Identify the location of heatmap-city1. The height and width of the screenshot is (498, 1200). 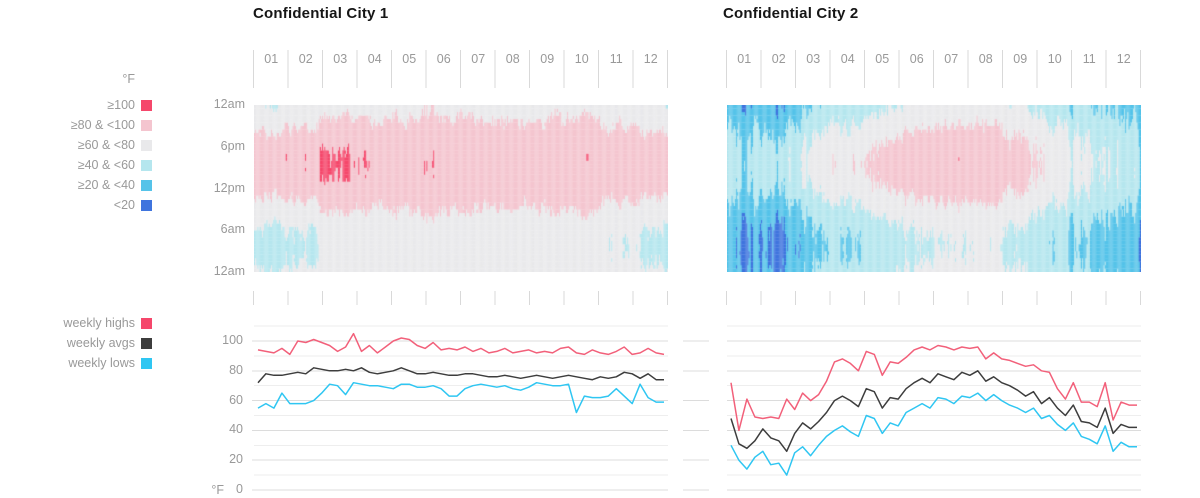
(461, 188).